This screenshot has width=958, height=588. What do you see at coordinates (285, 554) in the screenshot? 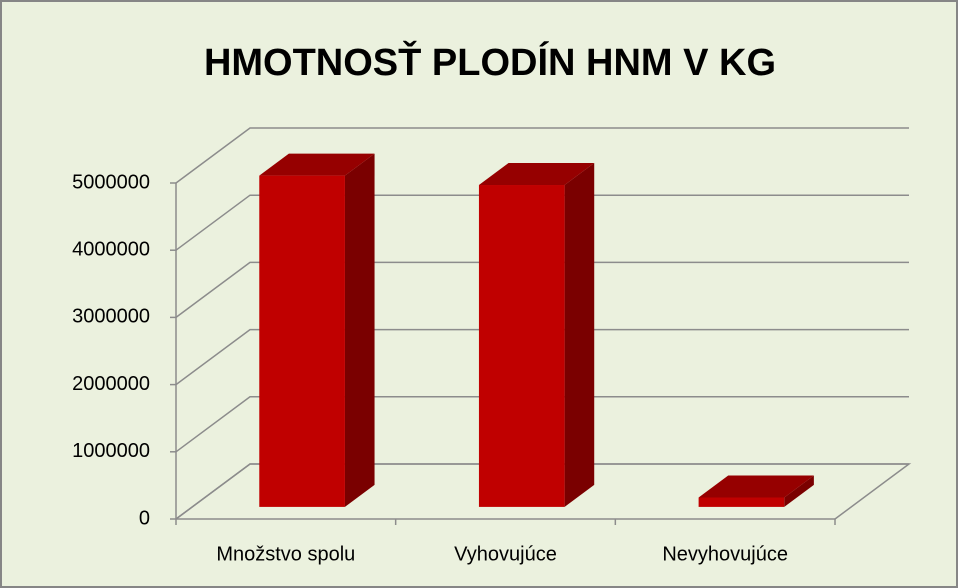
I see `x-tick-label: Množstvo spolu` at bounding box center [285, 554].